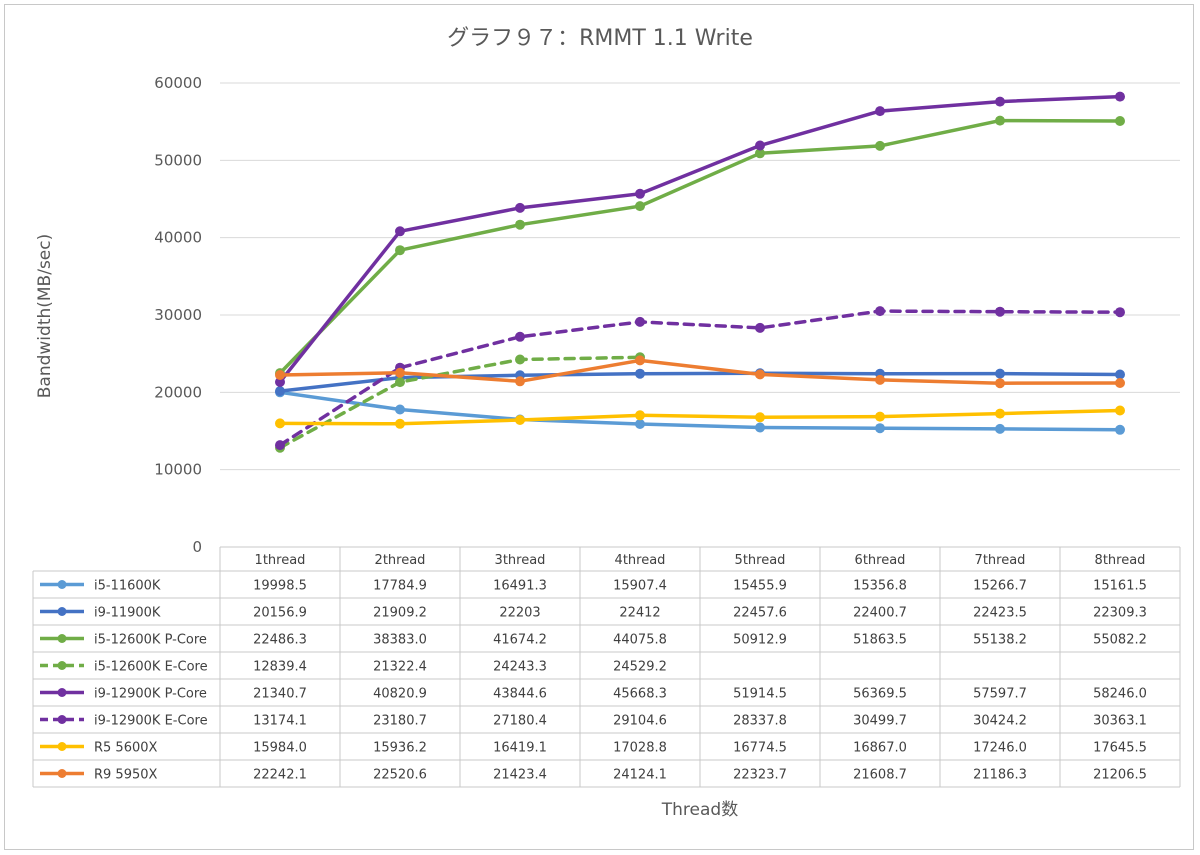 Image resolution: width=1200 pixels, height=855 pixels. I want to click on table-cell-value: 30424.2, so click(1000, 721).